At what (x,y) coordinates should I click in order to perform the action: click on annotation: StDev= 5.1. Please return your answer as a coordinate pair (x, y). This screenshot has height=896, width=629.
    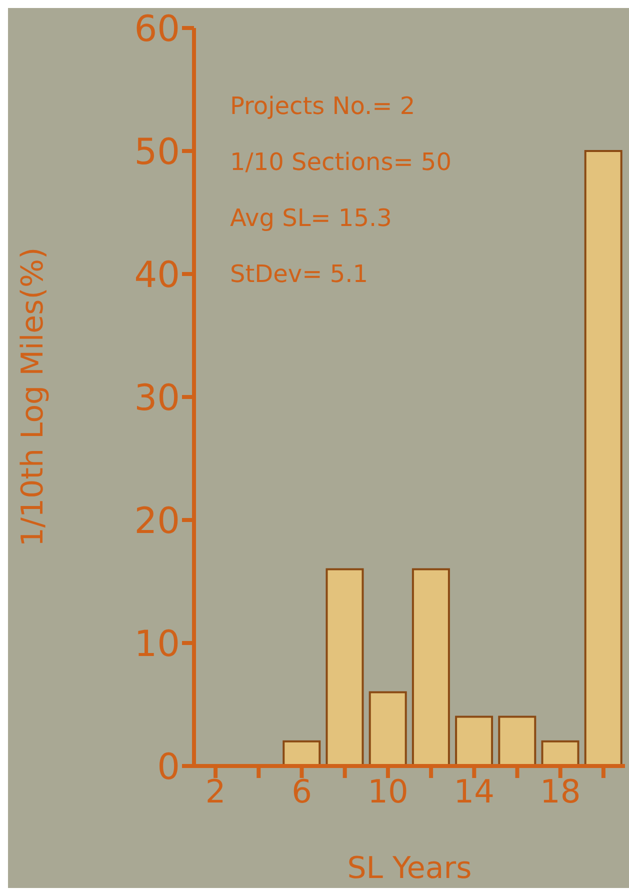
    Looking at the image, I should click on (299, 274).